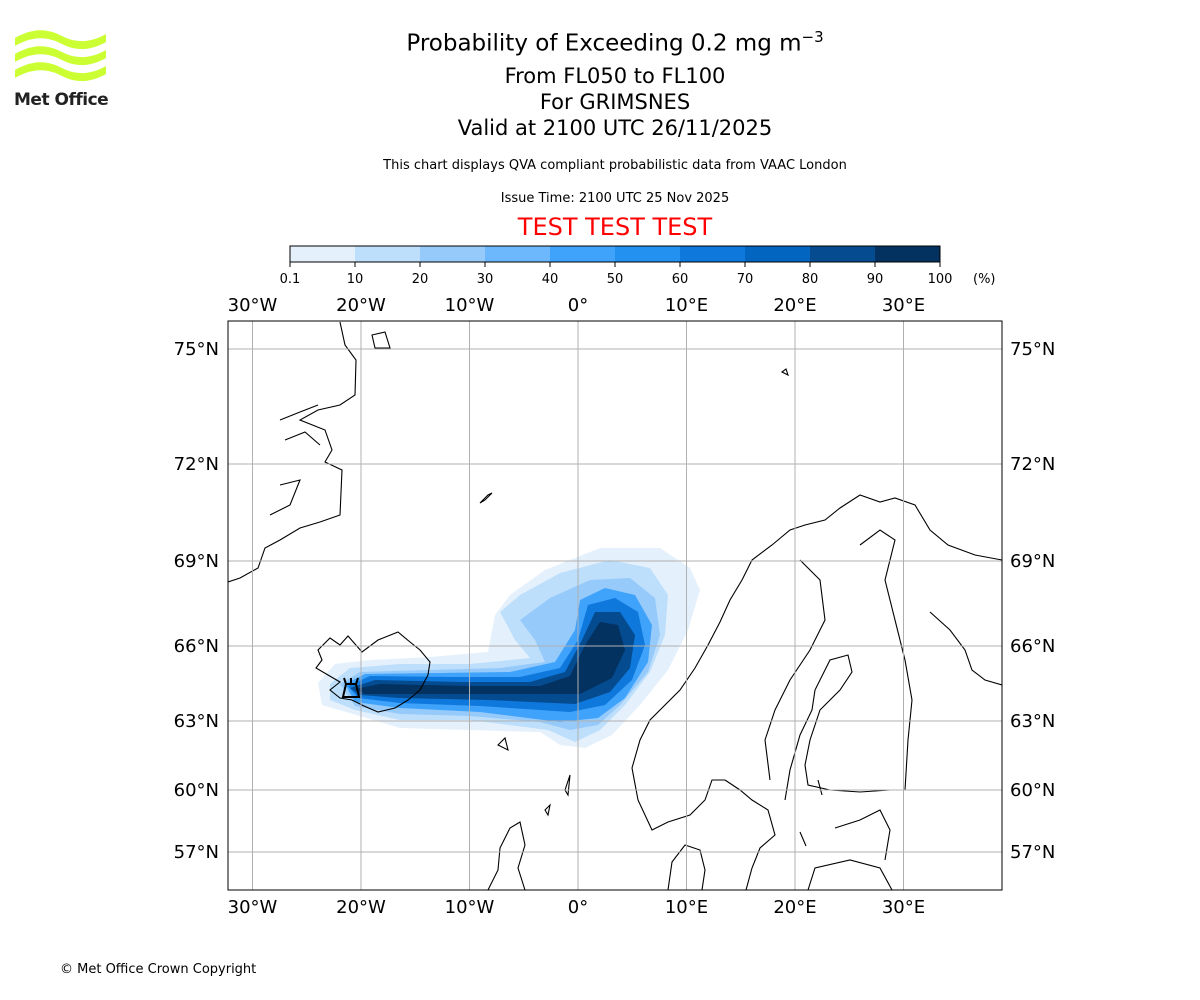 The image size is (1200, 1000). What do you see at coordinates (940, 279) in the screenshot?
I see `colorbar-tick-label: 100` at bounding box center [940, 279].